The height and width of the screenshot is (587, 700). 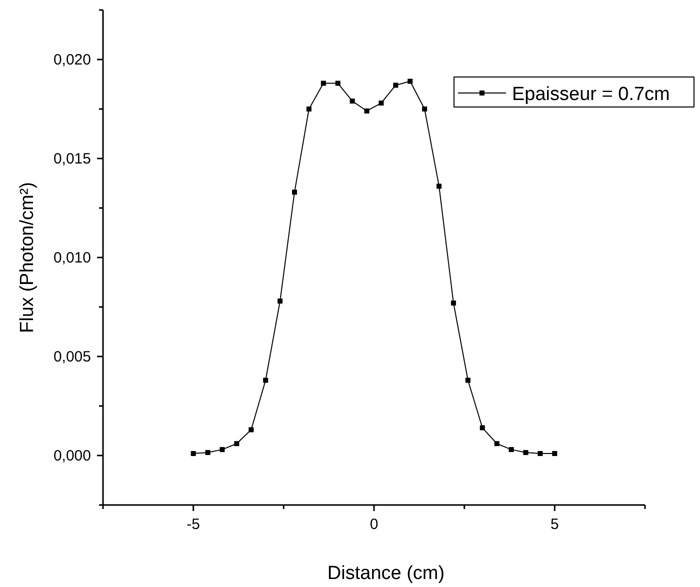 What do you see at coordinates (27, 257) in the screenshot?
I see `y-axis-title: Flux (Photon/cm²)` at bounding box center [27, 257].